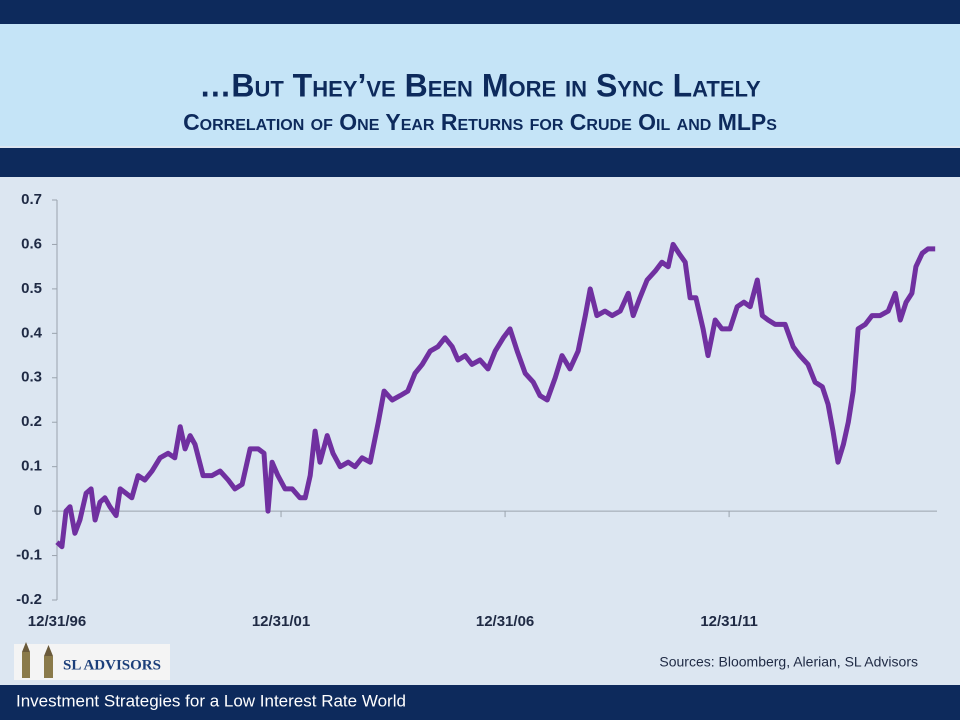 This screenshot has width=960, height=720. I want to click on logo-text: SL ADVISORS, so click(112, 665).